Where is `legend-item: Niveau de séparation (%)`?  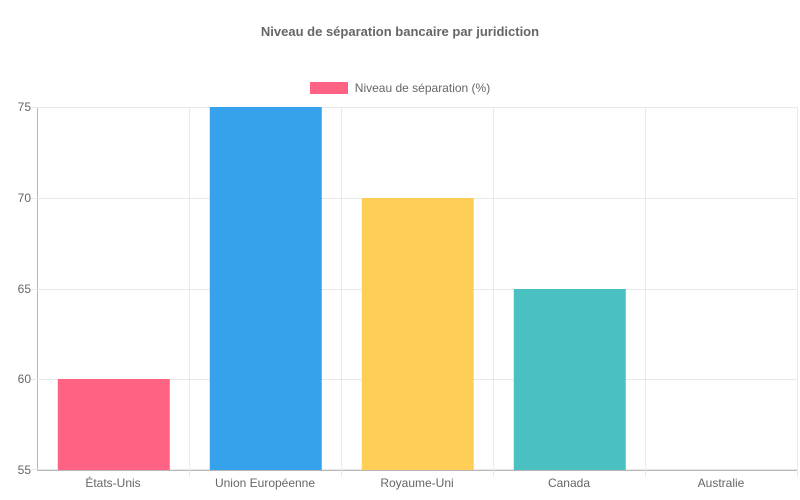 legend-item: Niveau de séparation (%) is located at coordinates (400, 88).